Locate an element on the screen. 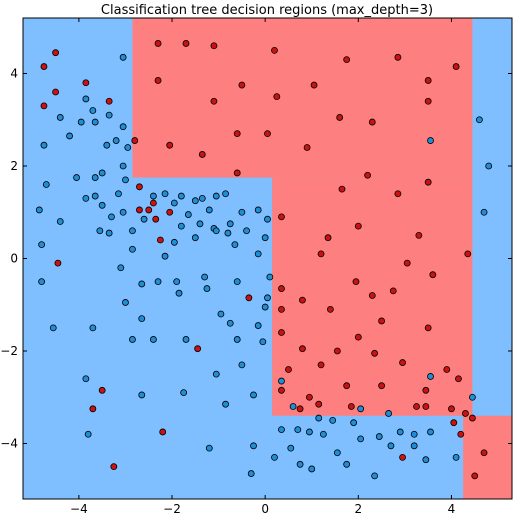 The image size is (522, 518). x-tick-label: 4 is located at coordinates (452, 509).